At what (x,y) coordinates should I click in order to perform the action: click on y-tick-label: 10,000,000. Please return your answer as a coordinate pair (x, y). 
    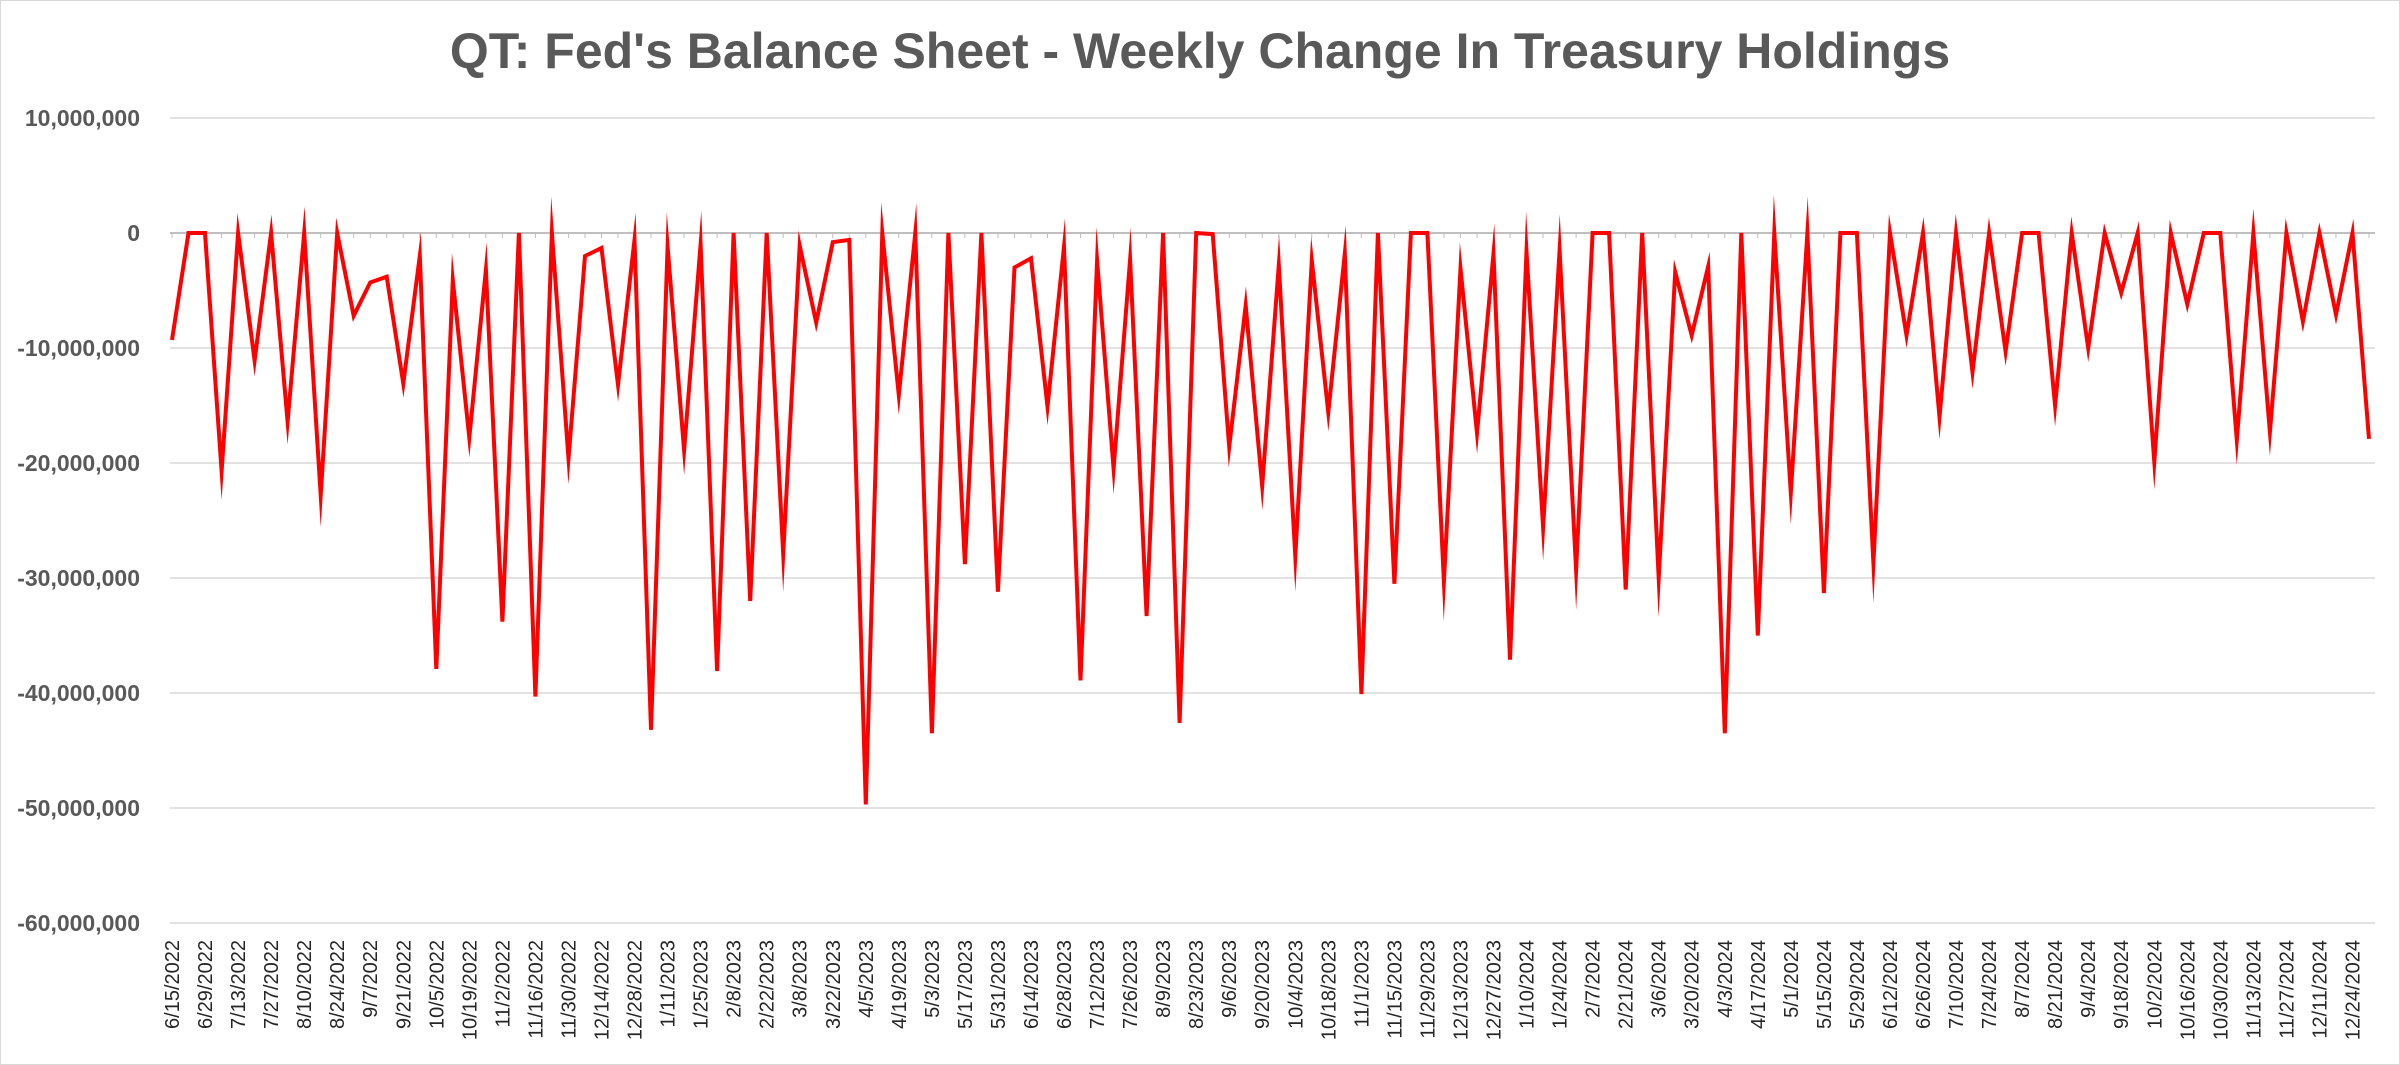
    Looking at the image, I should click on (82, 118).